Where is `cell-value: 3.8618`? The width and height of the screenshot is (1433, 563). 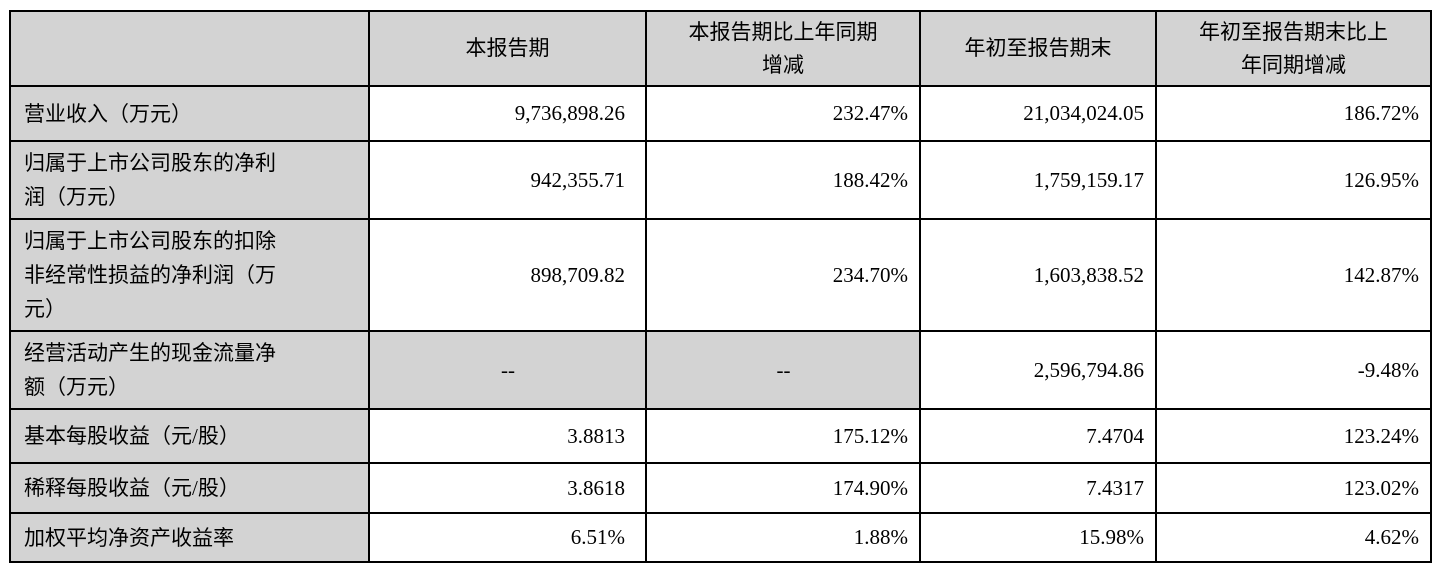
cell-value: 3.8618 is located at coordinates (507, 488).